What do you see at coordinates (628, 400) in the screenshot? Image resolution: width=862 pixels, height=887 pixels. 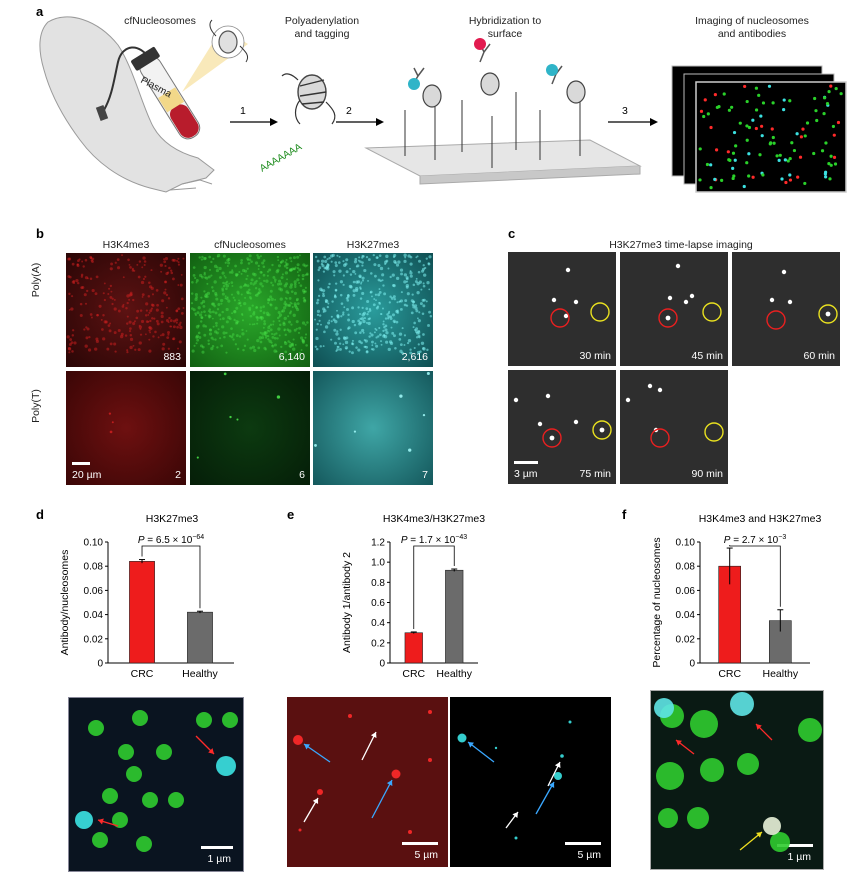 I see `time-lapse-spot` at bounding box center [628, 400].